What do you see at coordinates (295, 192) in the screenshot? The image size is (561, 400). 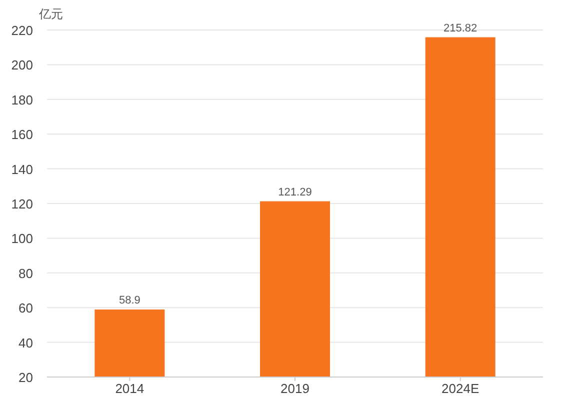 I see `data-label: 121.29` at bounding box center [295, 192].